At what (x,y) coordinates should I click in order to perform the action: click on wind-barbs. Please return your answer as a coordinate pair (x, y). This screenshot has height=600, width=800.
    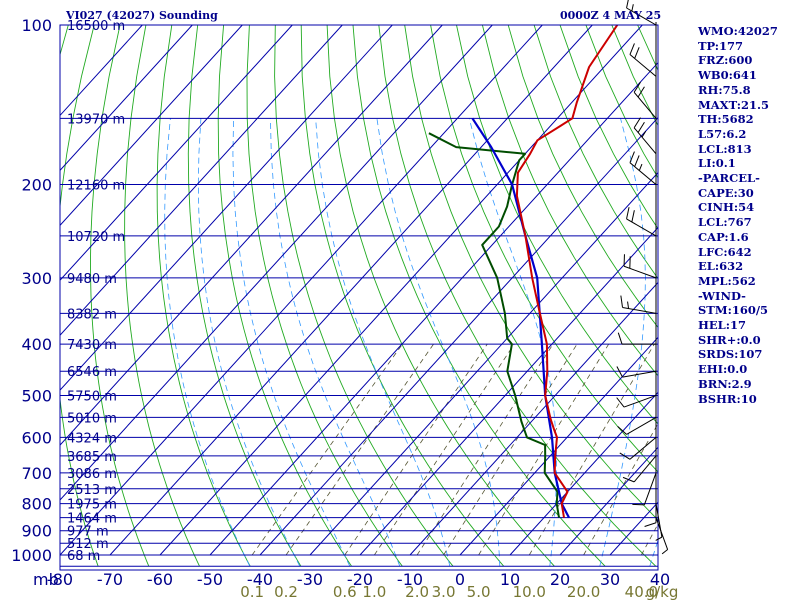
    Looking at the image, I should click on (642, 277).